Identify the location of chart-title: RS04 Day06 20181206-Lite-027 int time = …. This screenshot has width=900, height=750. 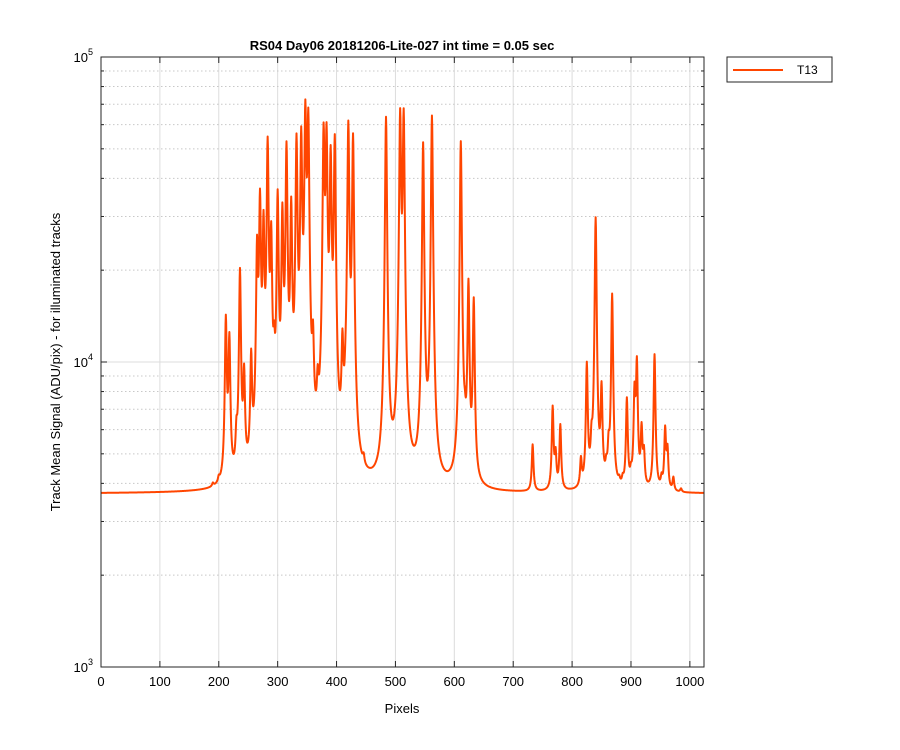
(402, 45).